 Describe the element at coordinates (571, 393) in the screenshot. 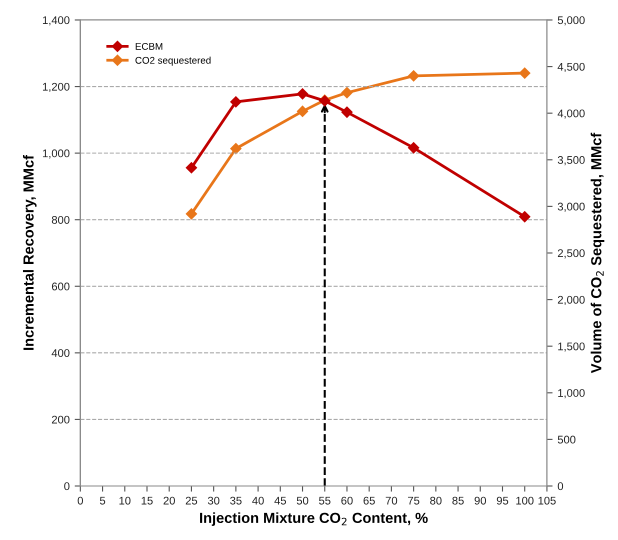

I see `y2-tick-label: 1,000` at that location.